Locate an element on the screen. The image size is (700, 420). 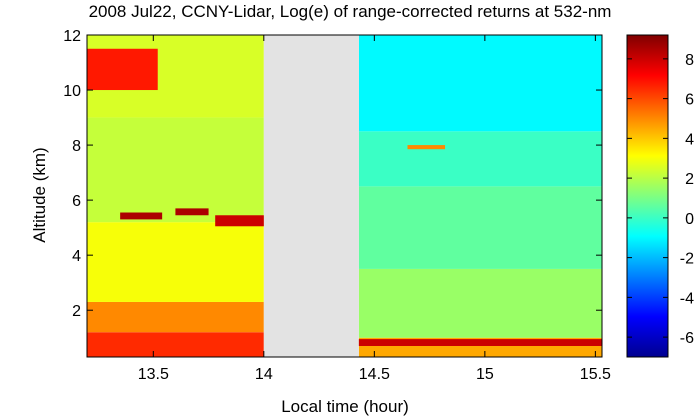
colorbar-gradient is located at coordinates (647, 196).